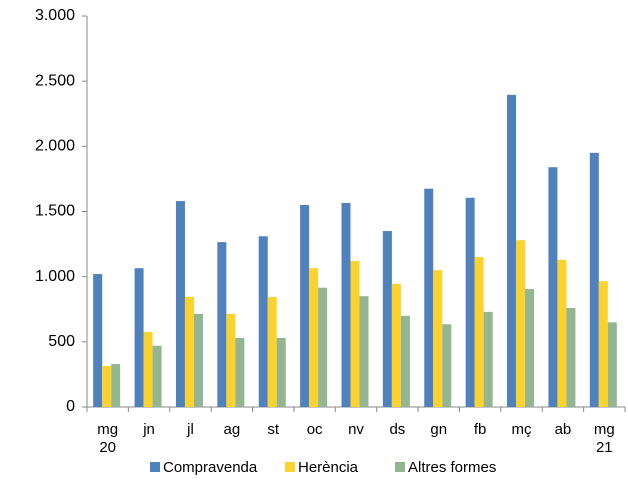  I want to click on y-tick-label: 0, so click(70, 406).